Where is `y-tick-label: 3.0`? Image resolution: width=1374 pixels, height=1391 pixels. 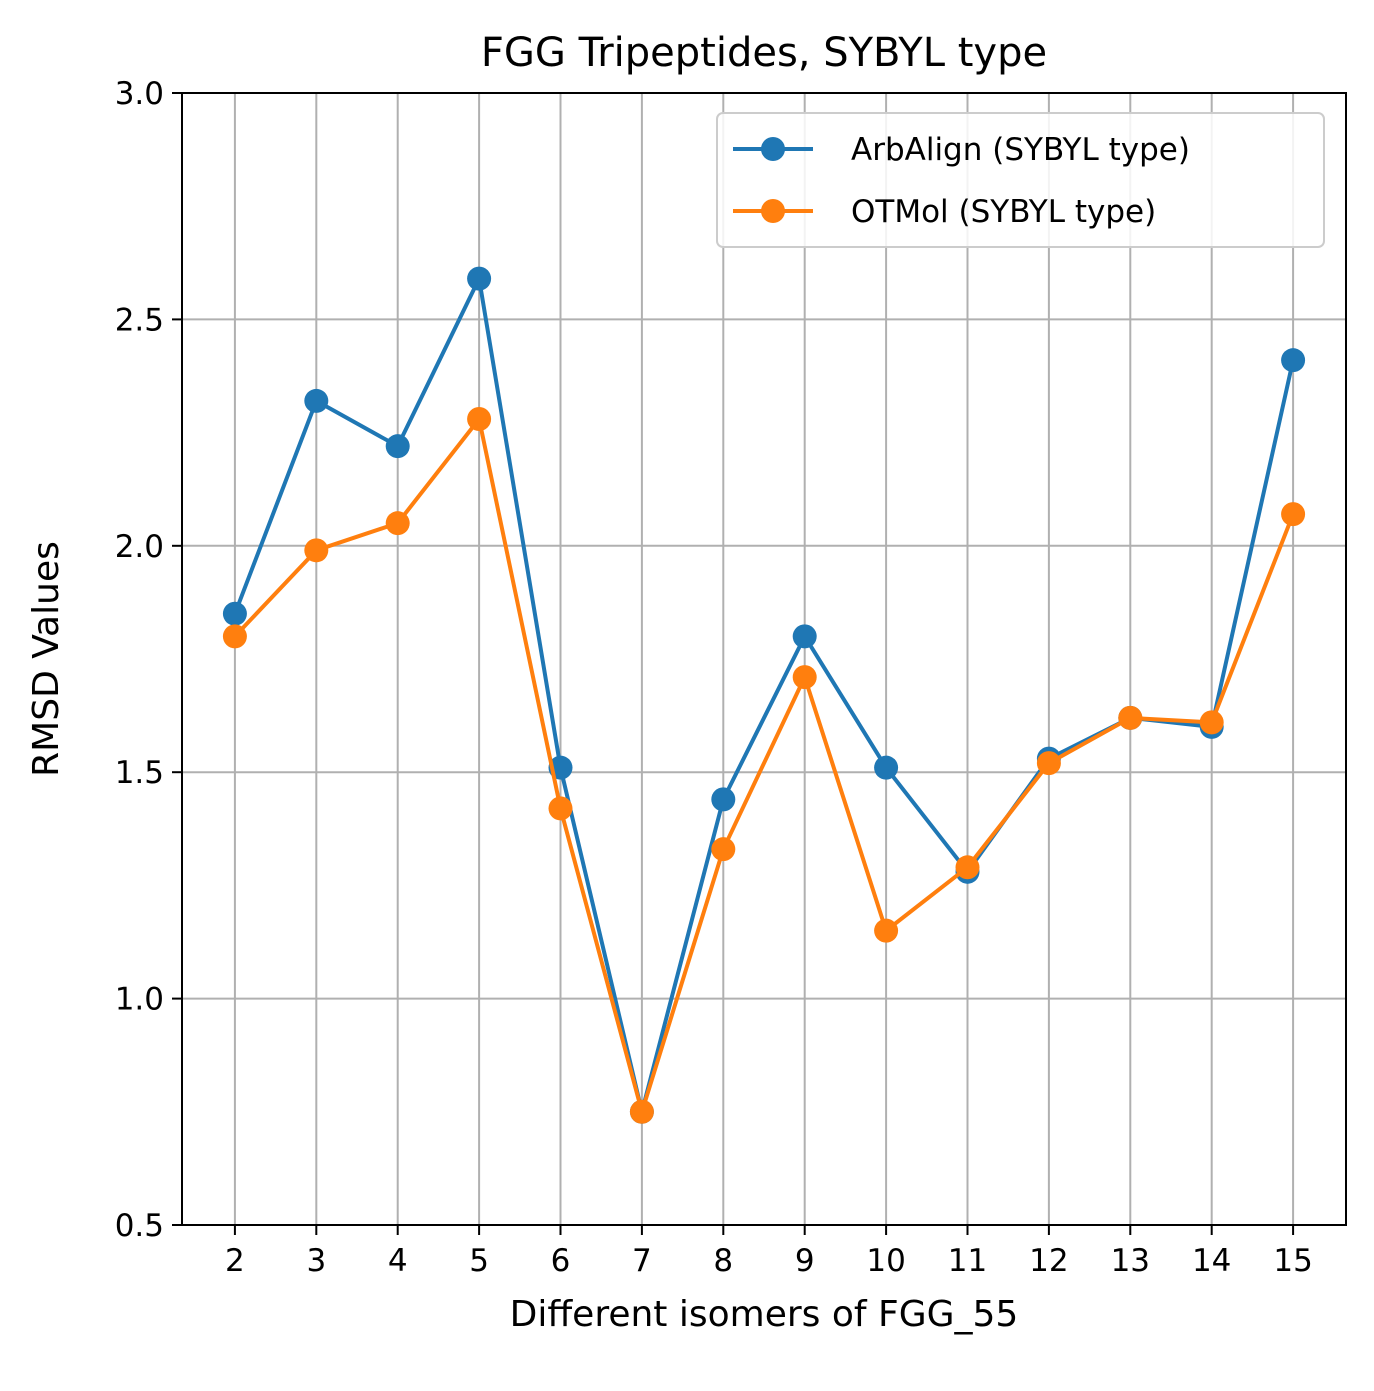
y-tick-label: 3.0 is located at coordinates (139, 94).